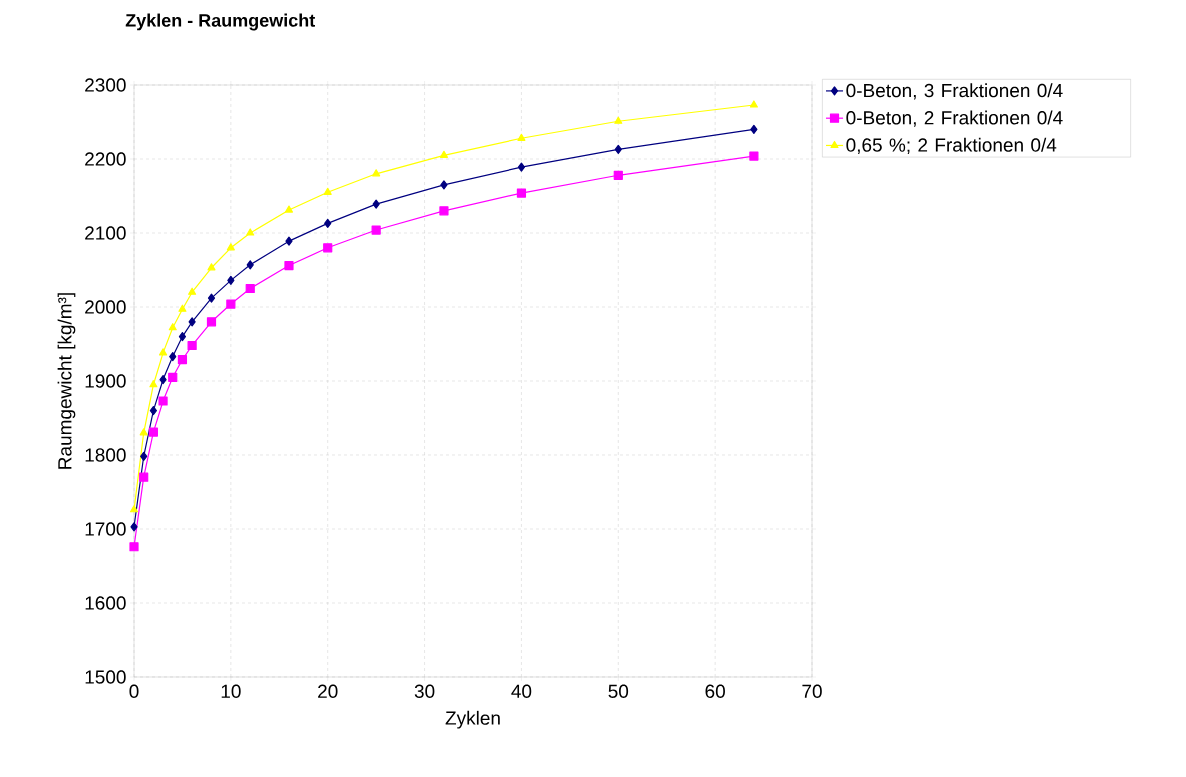 This screenshot has height=777, width=1186. Describe the element at coordinates (954, 118) in the screenshot. I see `legend-label: 0-Beton, 2 Fraktionen 0/4` at that location.